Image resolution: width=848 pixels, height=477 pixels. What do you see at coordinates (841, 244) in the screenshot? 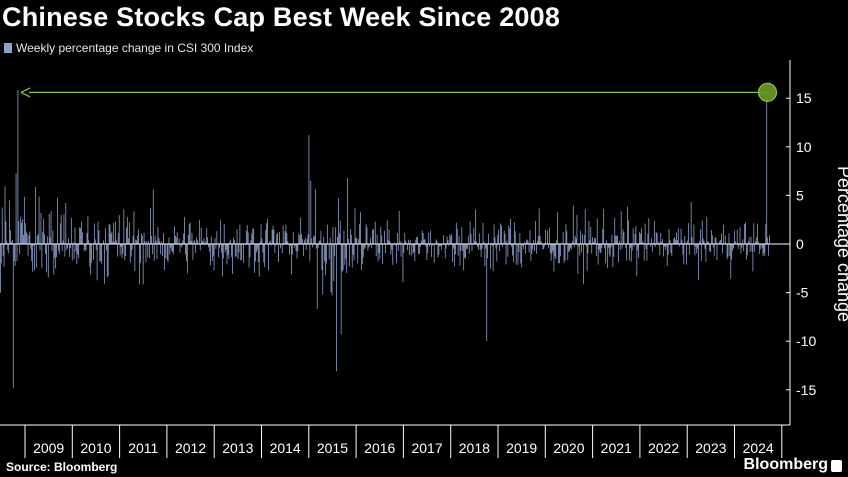
I see `y-axis-title: Percentage change` at bounding box center [841, 244].